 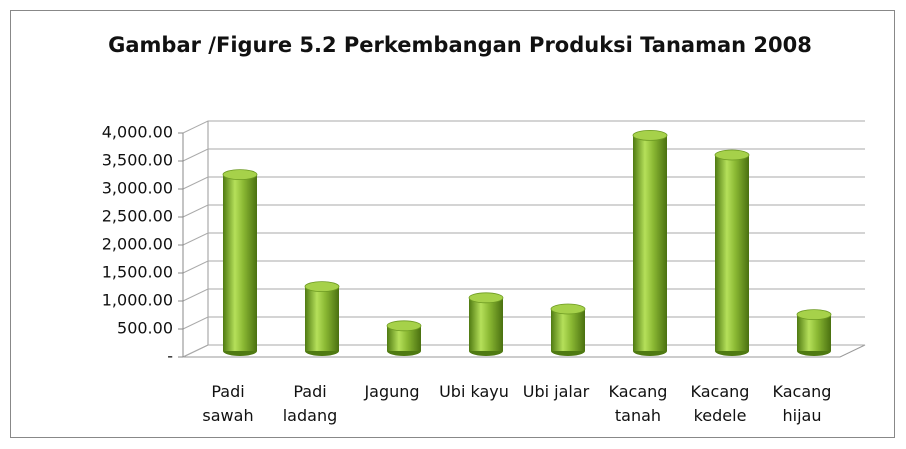 I want to click on floor, so click(x=524, y=351).